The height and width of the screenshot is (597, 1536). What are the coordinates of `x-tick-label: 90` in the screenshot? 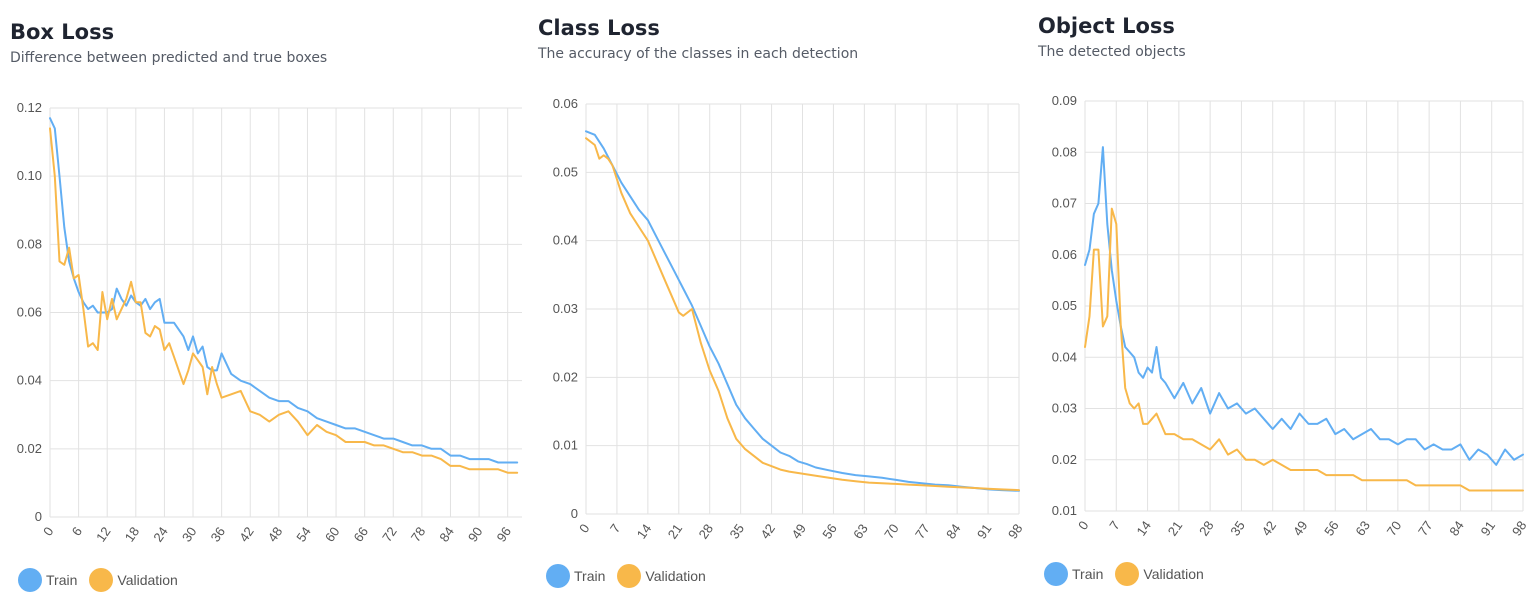 It's located at (475, 534).